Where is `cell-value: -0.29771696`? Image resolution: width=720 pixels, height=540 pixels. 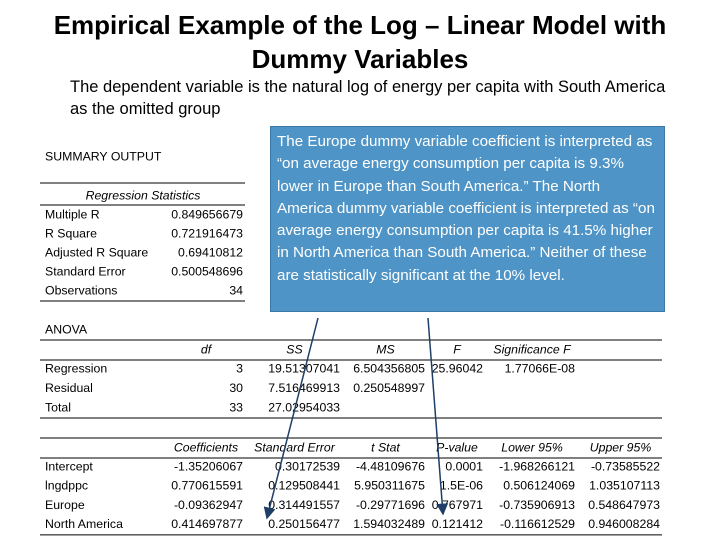 cell-value: -0.29771696 is located at coordinates (390, 505).